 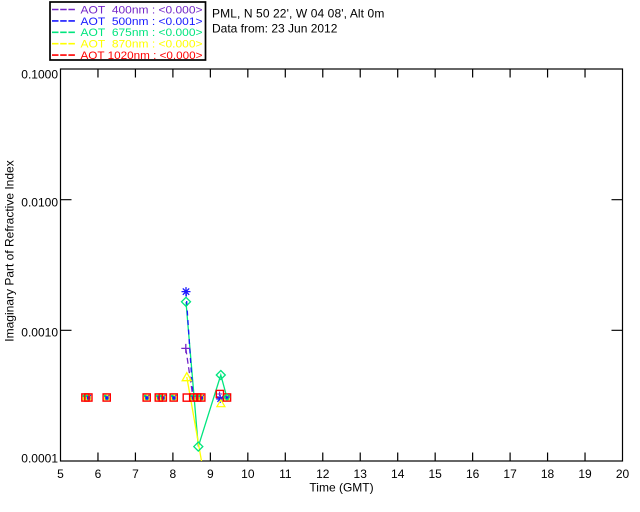 I want to click on svg-text: 6, so click(x=98, y=474).